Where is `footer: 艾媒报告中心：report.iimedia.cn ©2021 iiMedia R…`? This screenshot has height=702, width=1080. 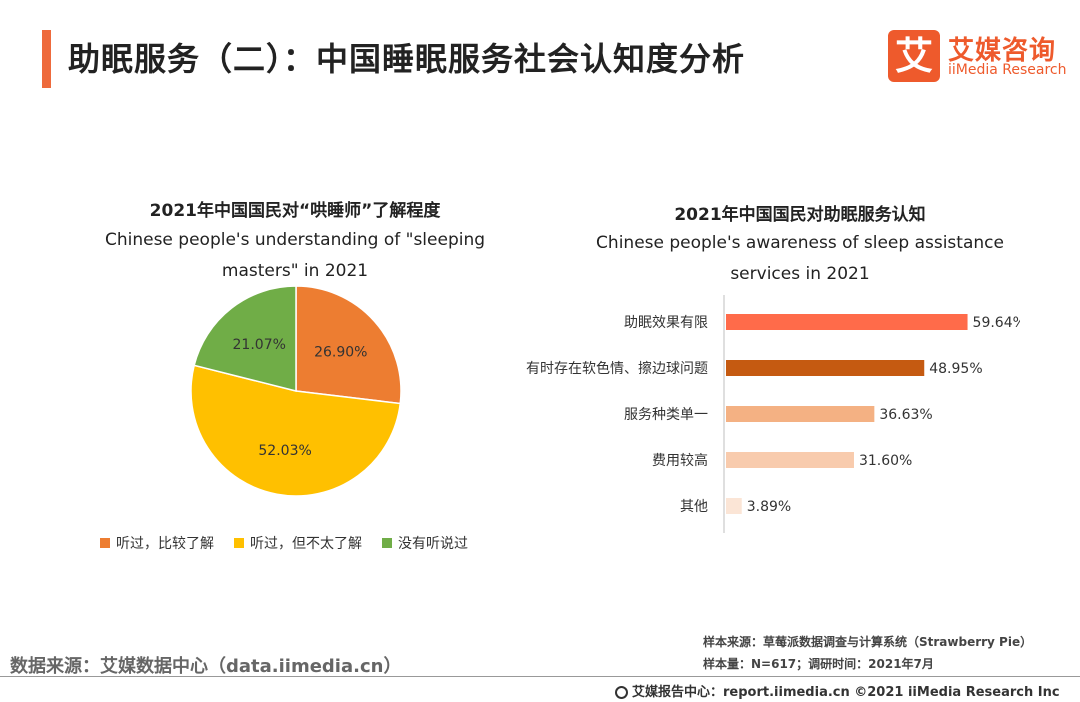
footer: 艾媒报告中心：report.iimedia.cn ©2021 iiMedia R… is located at coordinates (837, 690).